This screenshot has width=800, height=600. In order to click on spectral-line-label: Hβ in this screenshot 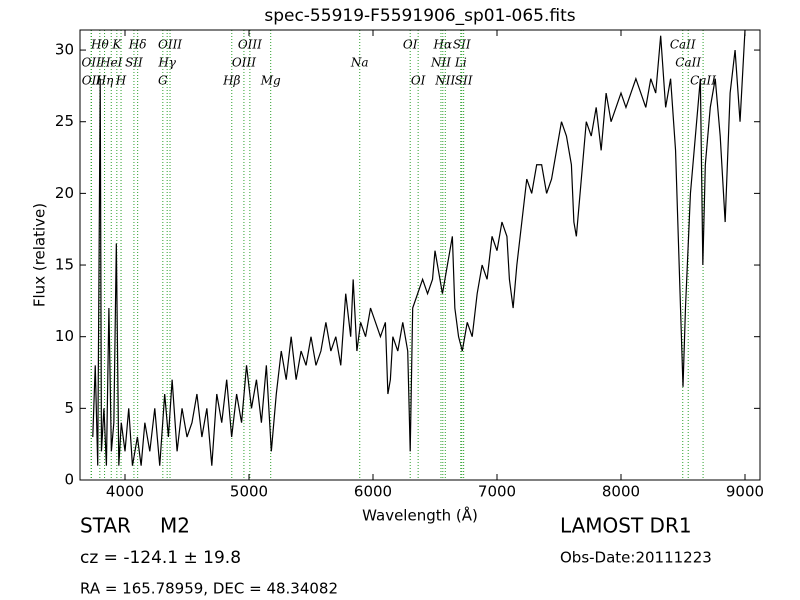, I will do `click(231, 81)`.